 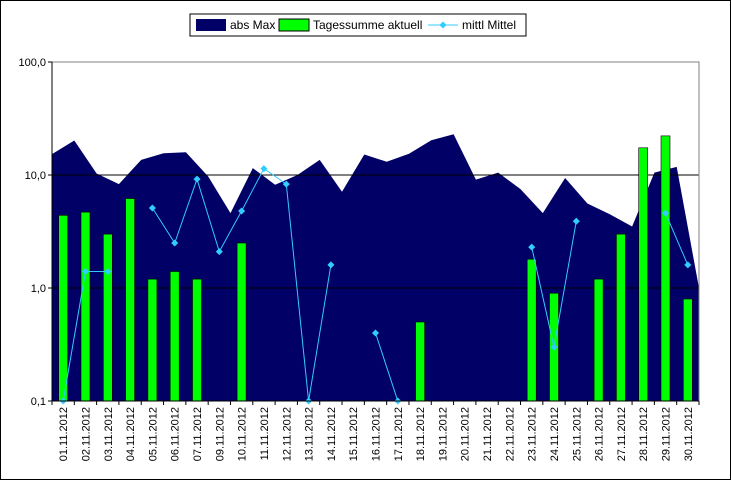 What do you see at coordinates (85, 306) in the screenshot?
I see `bar-02.11.2012` at bounding box center [85, 306].